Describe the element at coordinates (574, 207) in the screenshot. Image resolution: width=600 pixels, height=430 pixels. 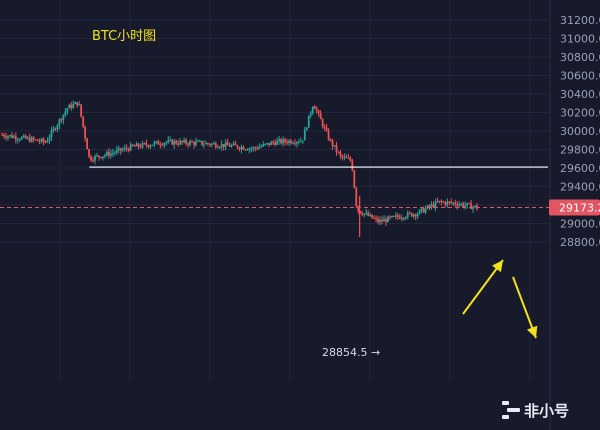
I see `current-price-tag-bg` at that location.